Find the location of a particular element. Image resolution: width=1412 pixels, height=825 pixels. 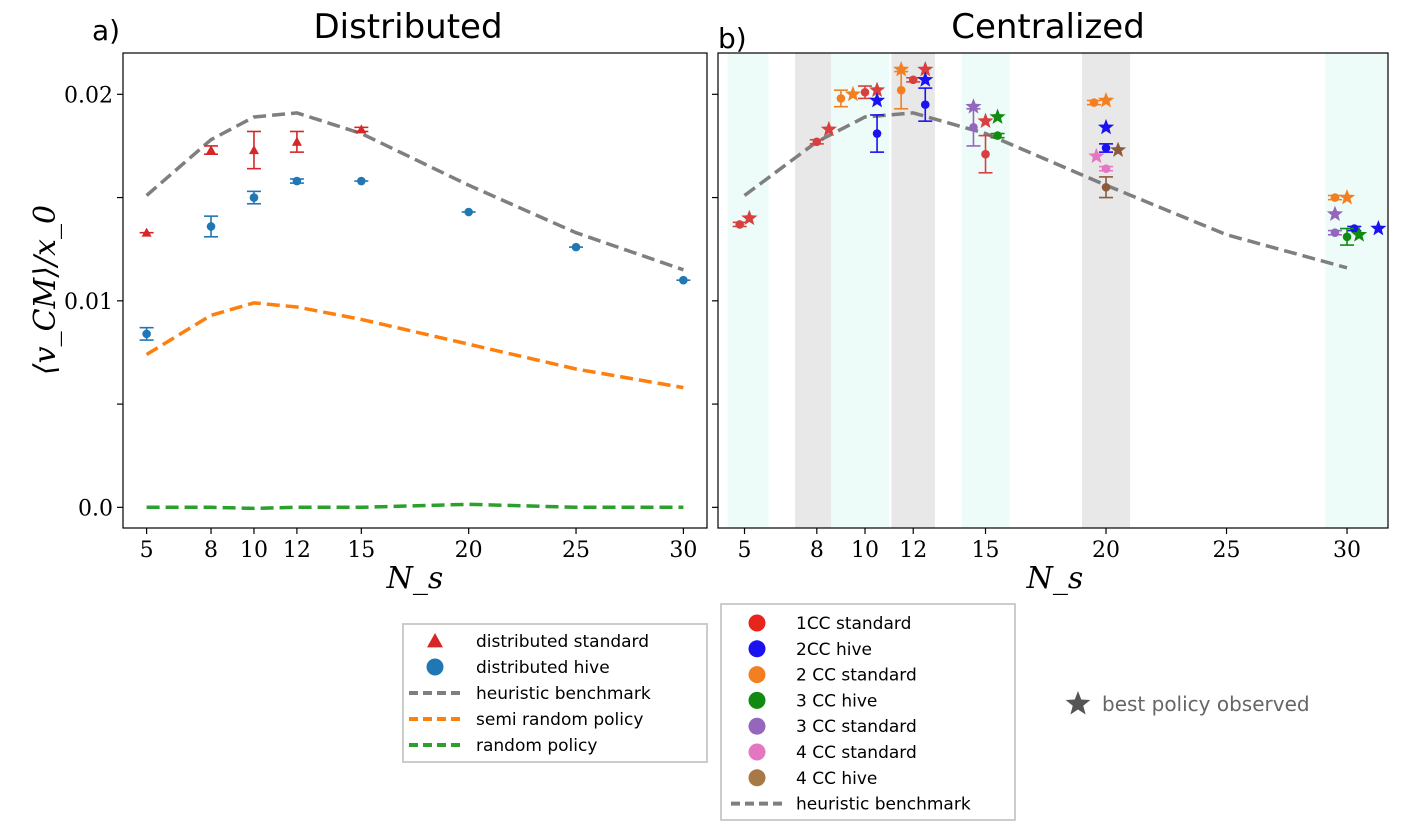

y-tick-label: 0.01 is located at coordinates (88, 302).